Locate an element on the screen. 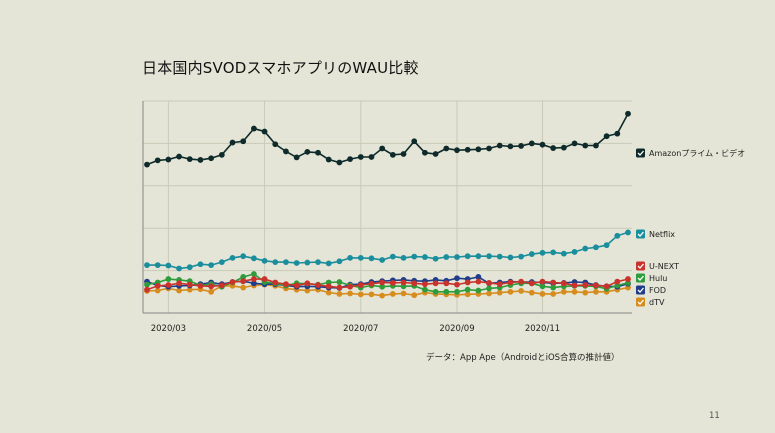  legend-item: Hulu is located at coordinates (651, 278).